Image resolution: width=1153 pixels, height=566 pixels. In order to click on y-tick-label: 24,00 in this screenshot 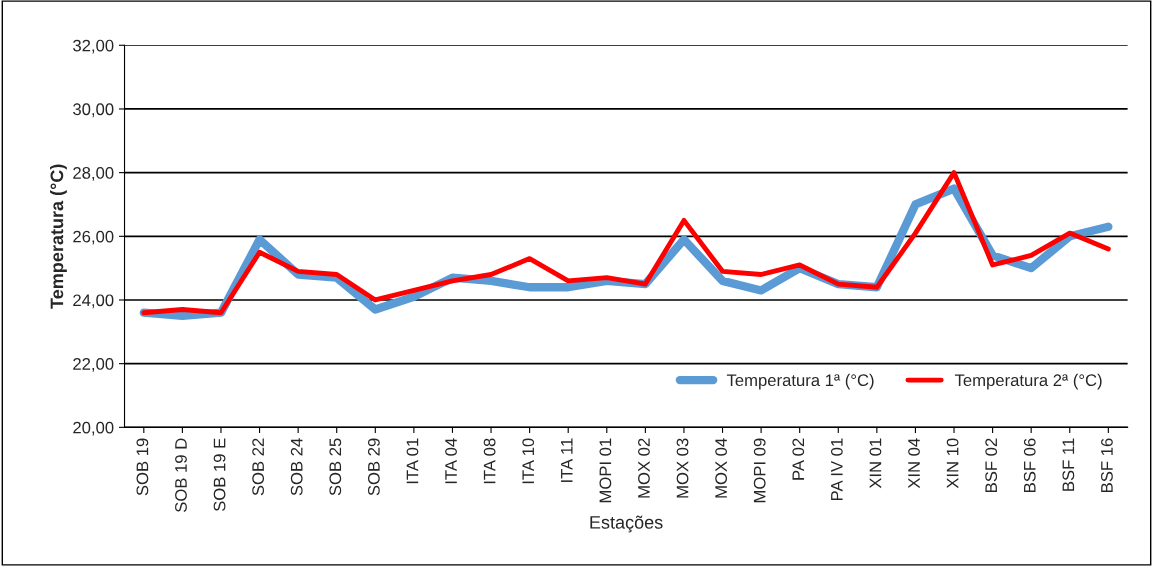, I will do `click(93, 301)`.